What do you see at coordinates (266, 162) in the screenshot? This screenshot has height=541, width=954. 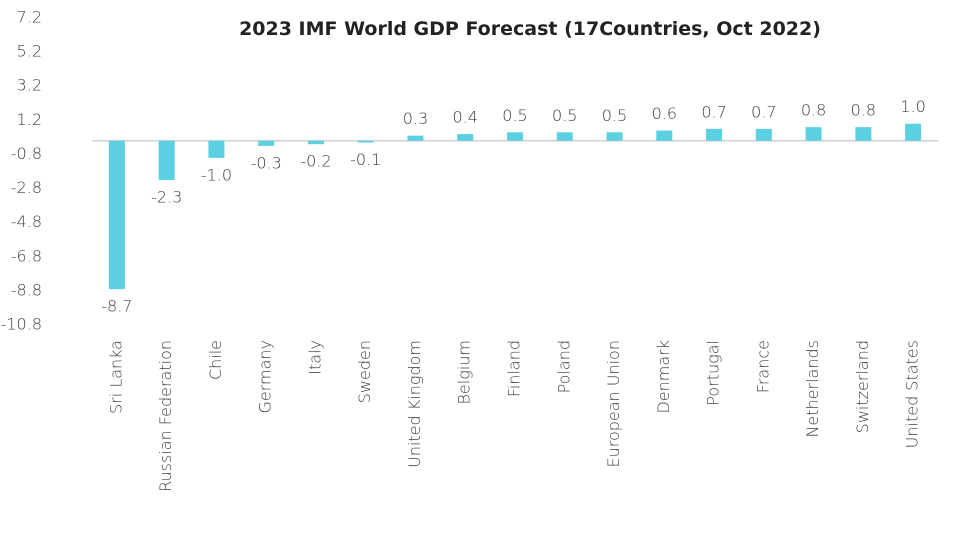 I see `data-label: -0.3` at bounding box center [266, 162].